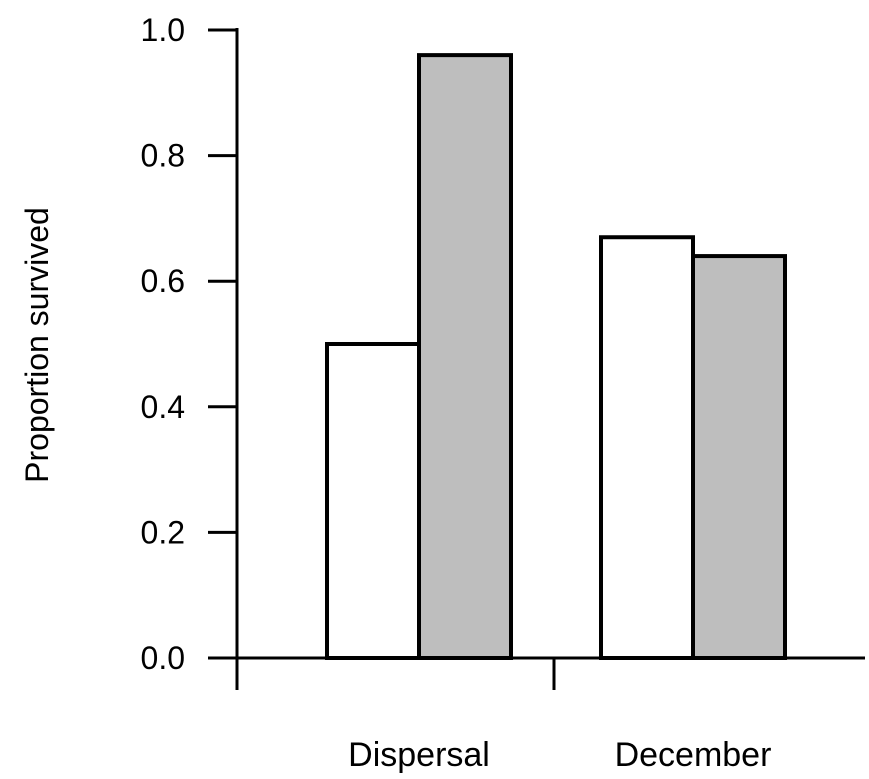  I want to click on y-tick-label-0.0: 0.0, so click(163, 658).